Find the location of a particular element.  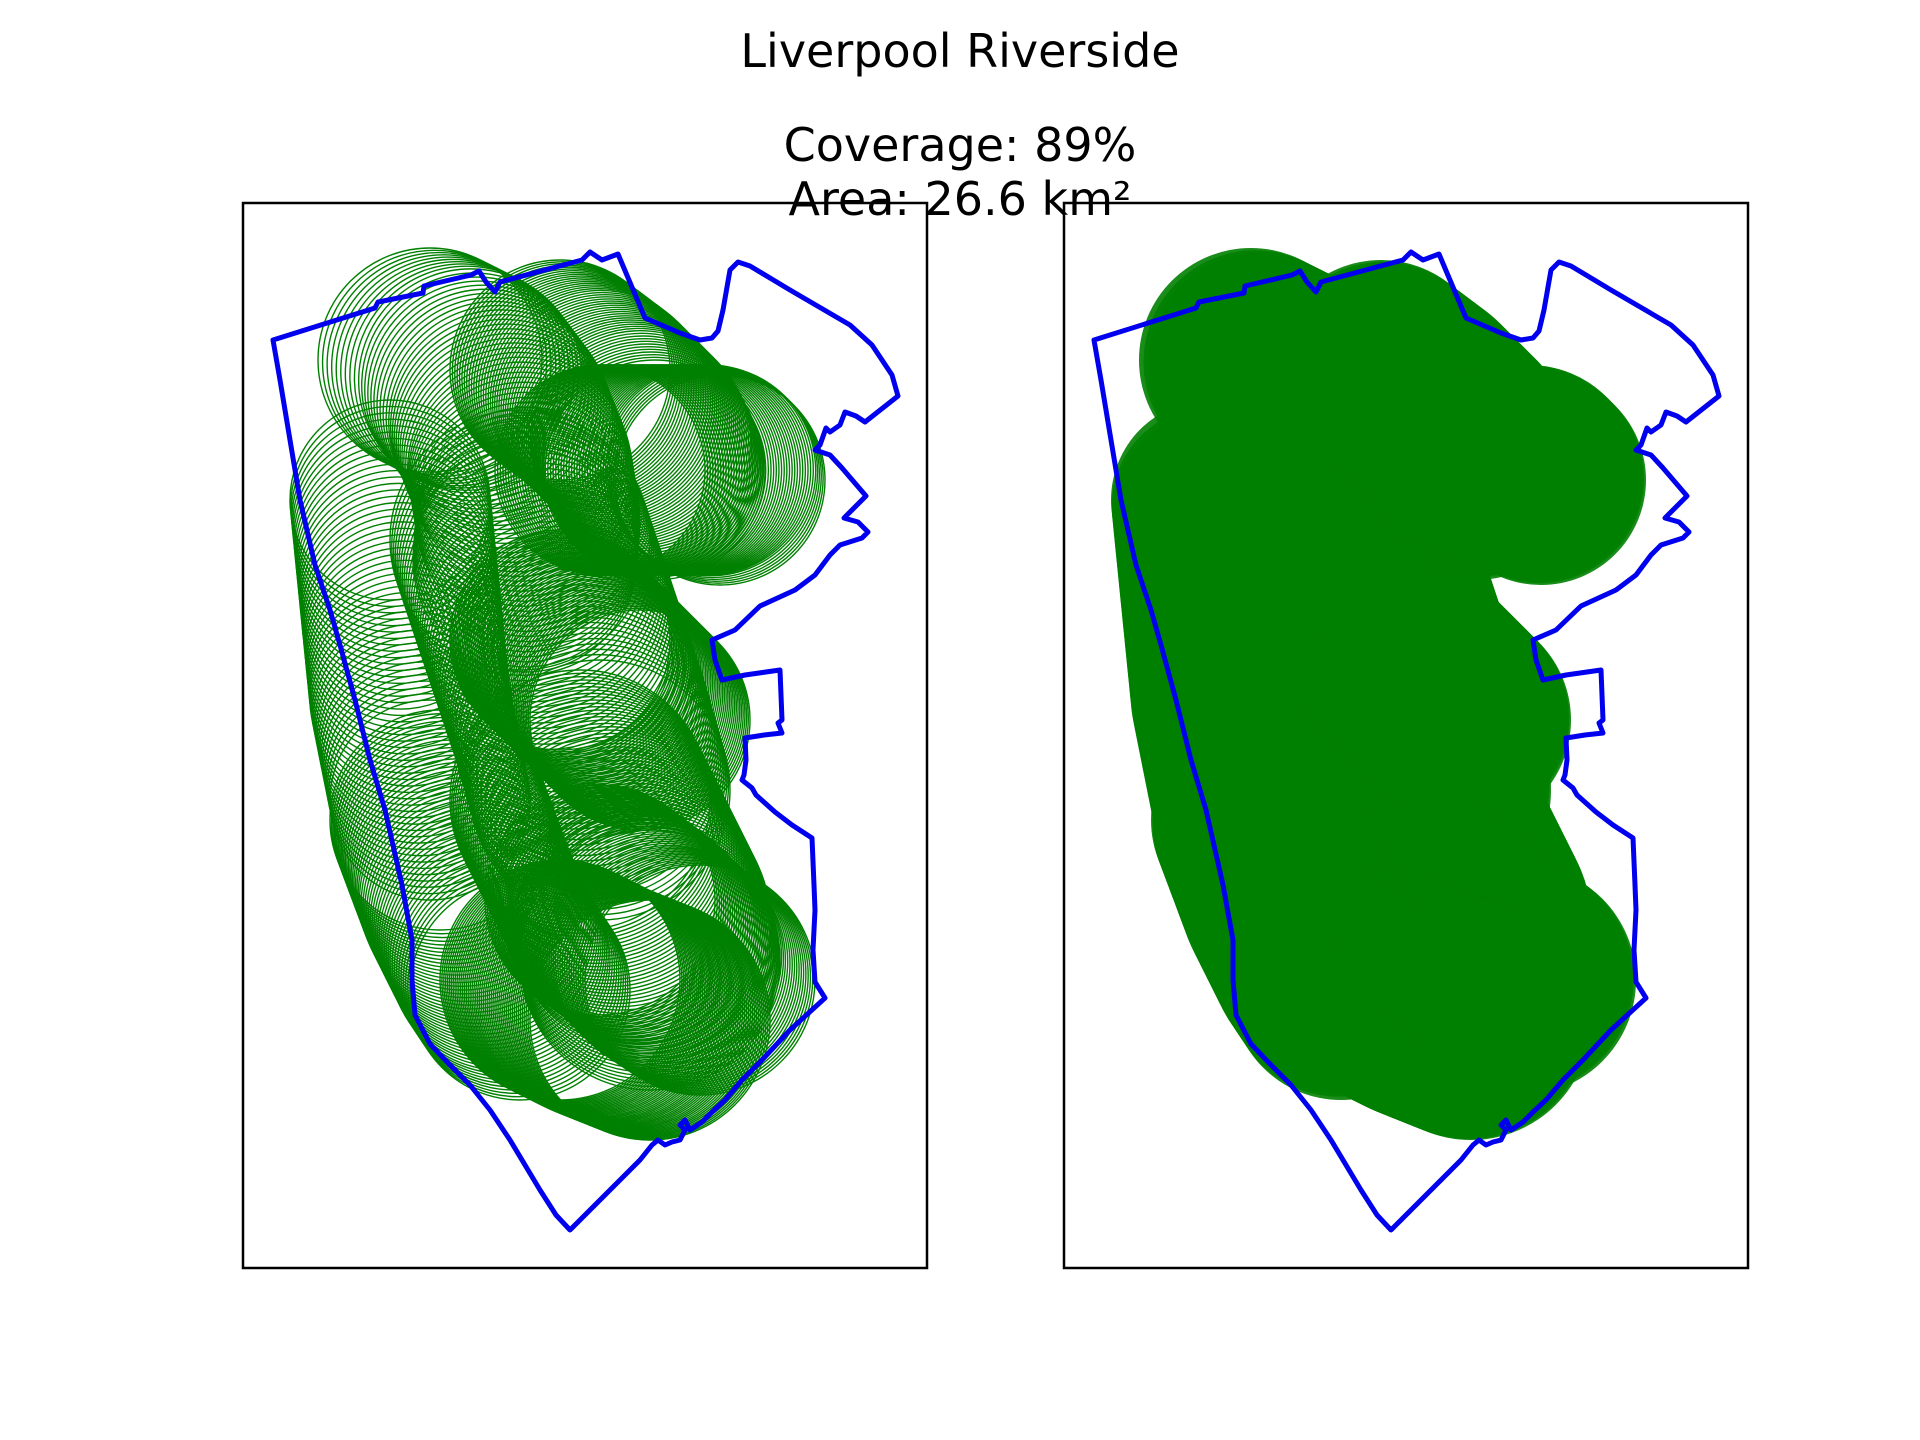

coverage-label: Coverage: 89% is located at coordinates (960, 145).